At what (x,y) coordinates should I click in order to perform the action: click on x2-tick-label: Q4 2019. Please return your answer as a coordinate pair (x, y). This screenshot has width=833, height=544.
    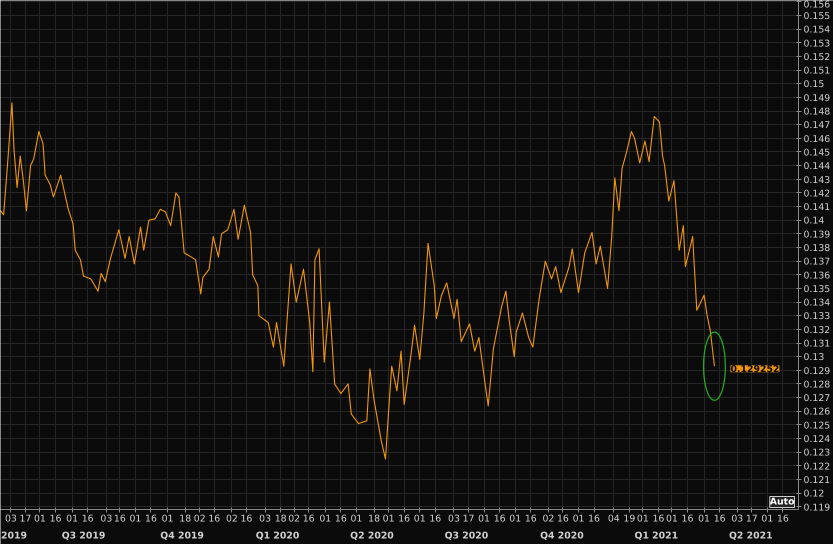
    Looking at the image, I should click on (182, 536).